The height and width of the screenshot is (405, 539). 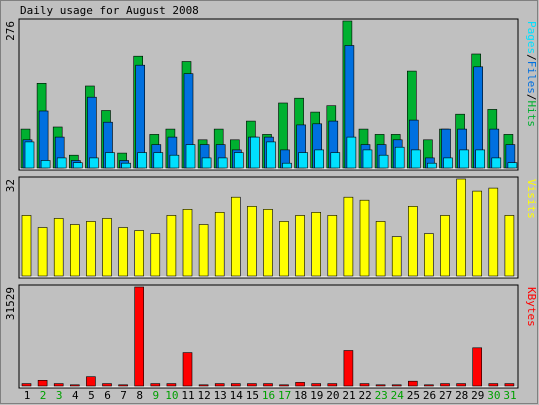 I want to click on legend-kbytes: KBytes, so click(x=531, y=307).